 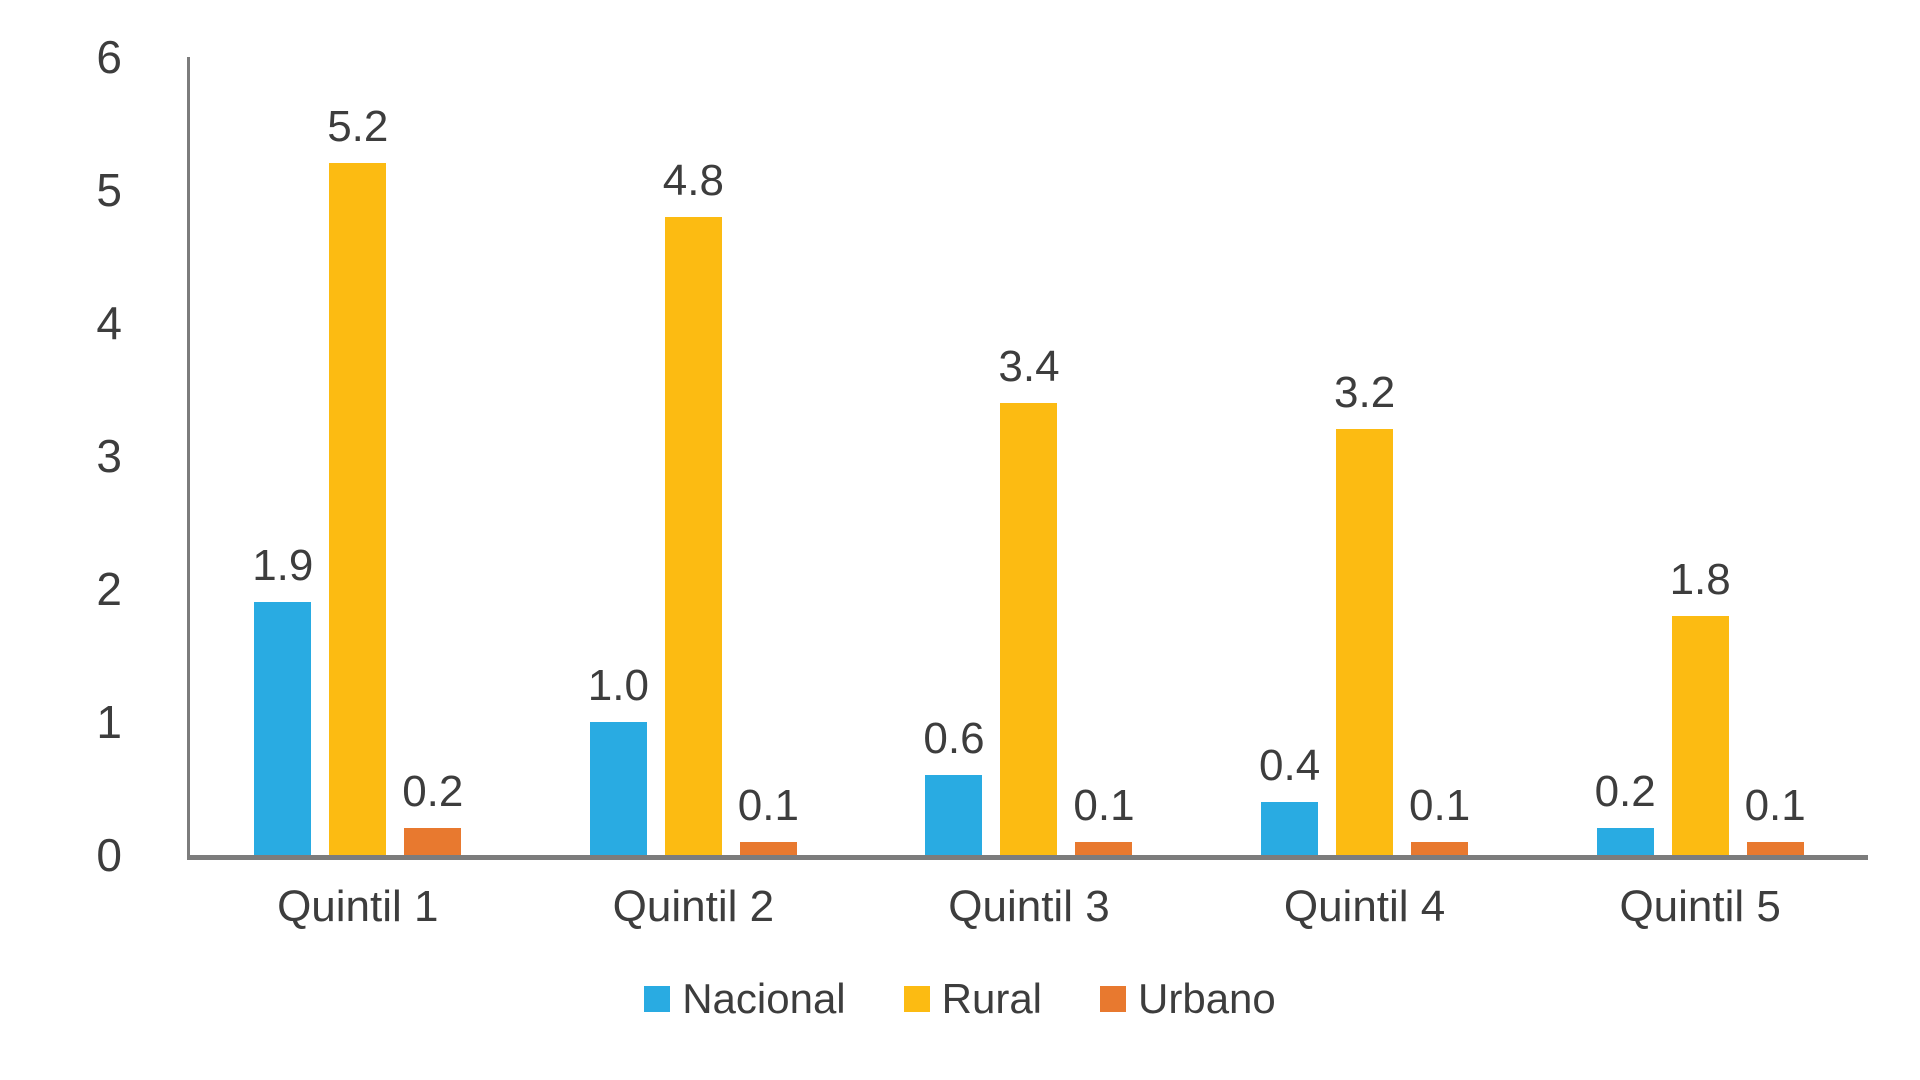 What do you see at coordinates (1207, 998) in the screenshot?
I see `legend-label-urbano: Urbano` at bounding box center [1207, 998].